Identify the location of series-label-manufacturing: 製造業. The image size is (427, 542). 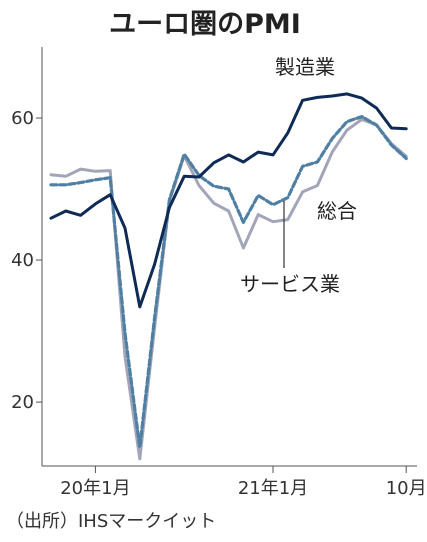
(305, 67).